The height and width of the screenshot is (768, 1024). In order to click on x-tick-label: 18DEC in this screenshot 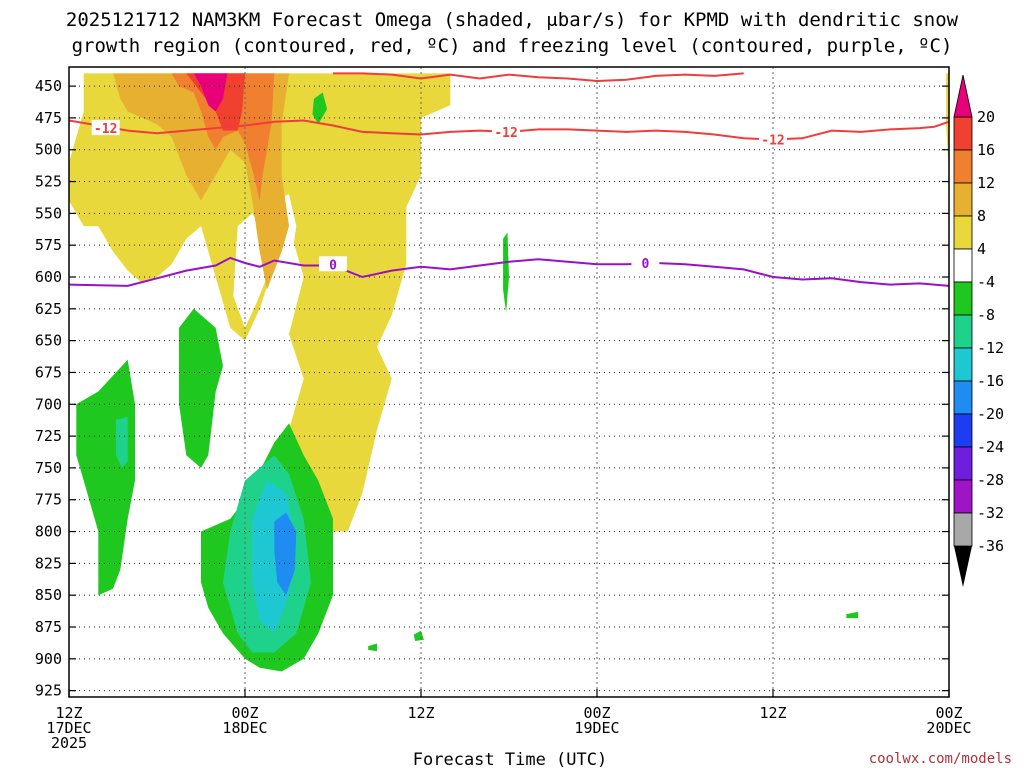, I will do `click(244, 728)`.